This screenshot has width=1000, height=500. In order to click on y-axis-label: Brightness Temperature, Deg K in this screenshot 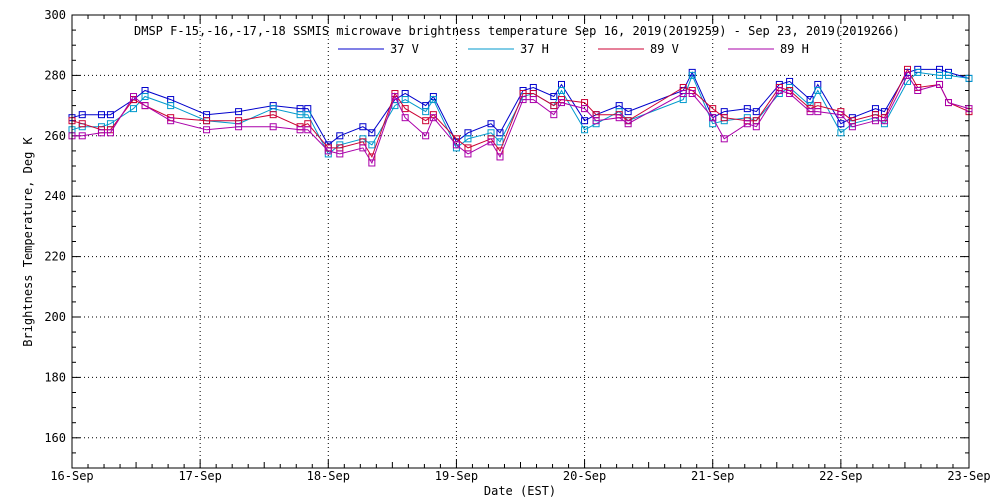, I will do `click(28, 241)`.